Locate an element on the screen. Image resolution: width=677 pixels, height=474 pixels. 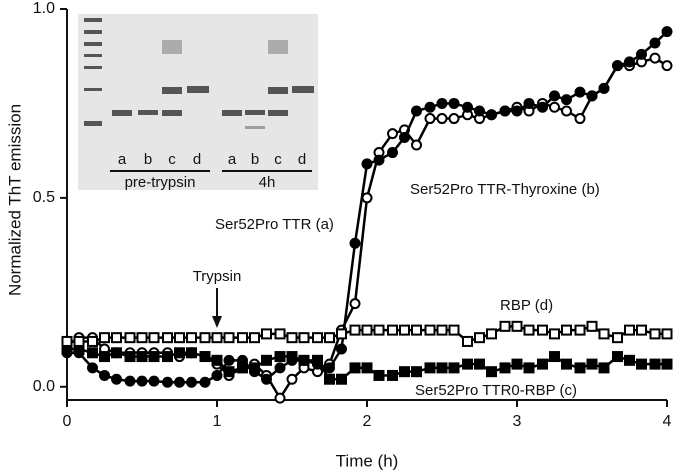
x-tick-label: 0 is located at coordinates (67, 421).